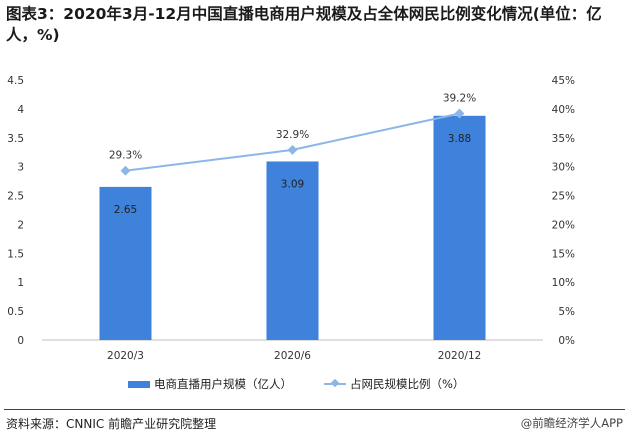  What do you see at coordinates (563, 225) in the screenshot?
I see `y-right-tick-label: 20%` at bounding box center [563, 225].